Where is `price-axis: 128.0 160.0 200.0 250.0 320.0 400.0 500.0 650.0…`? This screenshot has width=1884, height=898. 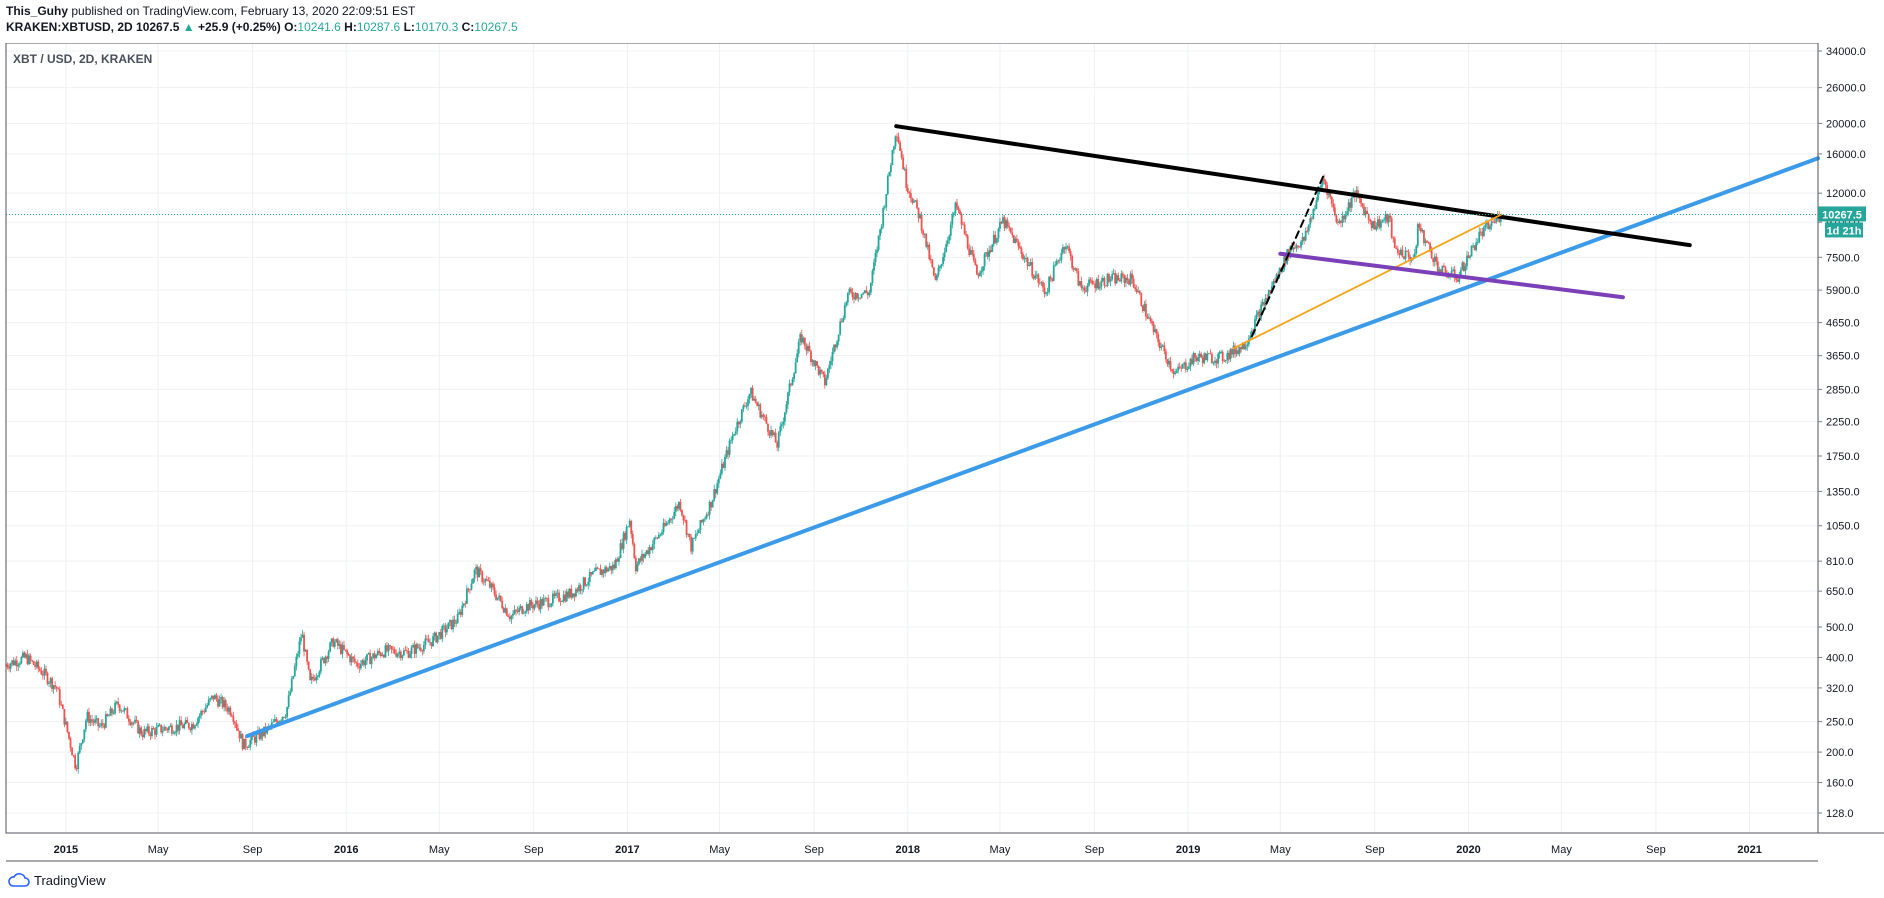 price-axis: 128.0 160.0 200.0 250.0 320.0 400.0 500.0 650.0… is located at coordinates (1842, 433).